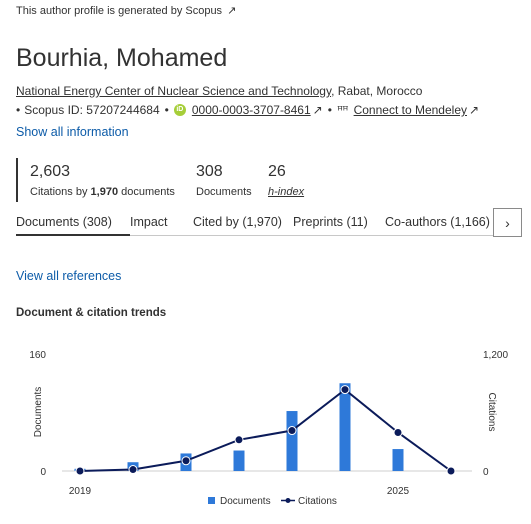 The width and height of the screenshot is (531, 524). I want to click on citations-label: Citations by 1,970 documents, so click(107, 192).